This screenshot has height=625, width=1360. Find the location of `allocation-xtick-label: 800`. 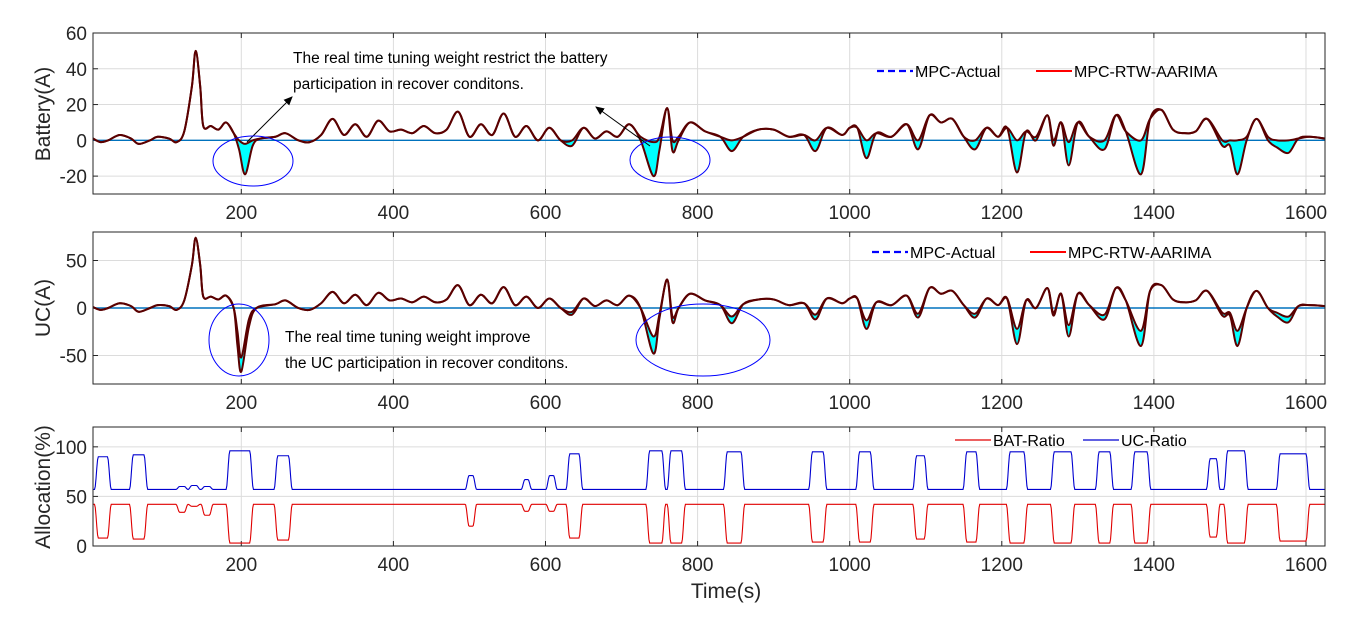

allocation-xtick-label: 800 is located at coordinates (698, 565).